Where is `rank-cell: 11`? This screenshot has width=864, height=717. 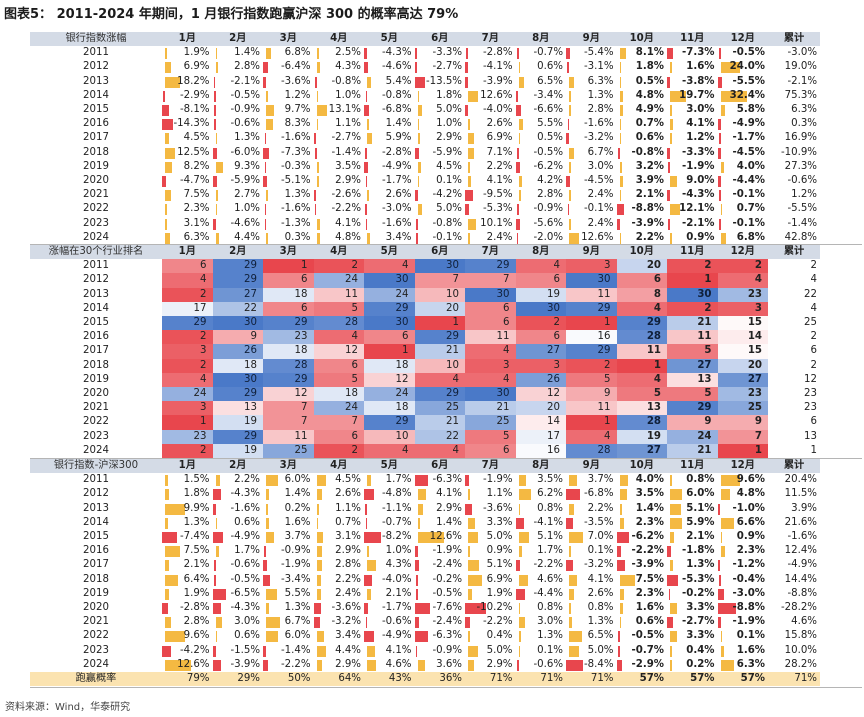 rank-cell: 11 is located at coordinates (338, 294).